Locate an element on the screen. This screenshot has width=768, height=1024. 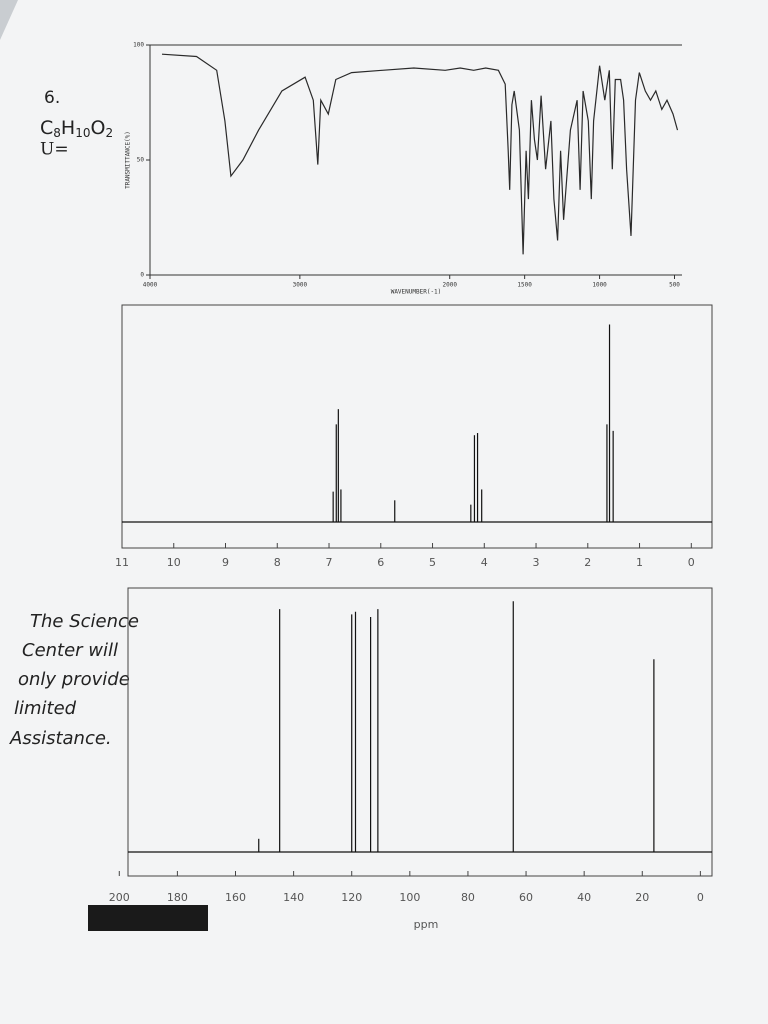
x-tick-label: 8 is located at coordinates (277, 562).